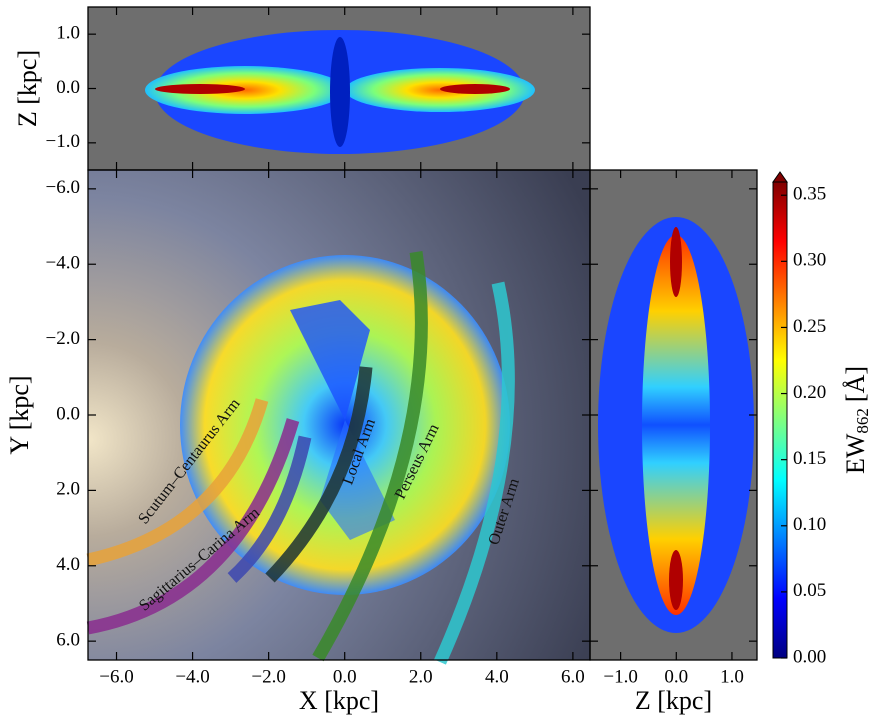 This screenshot has height=724, width=876. I want to click on y-tick-label: 2.0, so click(68, 489).